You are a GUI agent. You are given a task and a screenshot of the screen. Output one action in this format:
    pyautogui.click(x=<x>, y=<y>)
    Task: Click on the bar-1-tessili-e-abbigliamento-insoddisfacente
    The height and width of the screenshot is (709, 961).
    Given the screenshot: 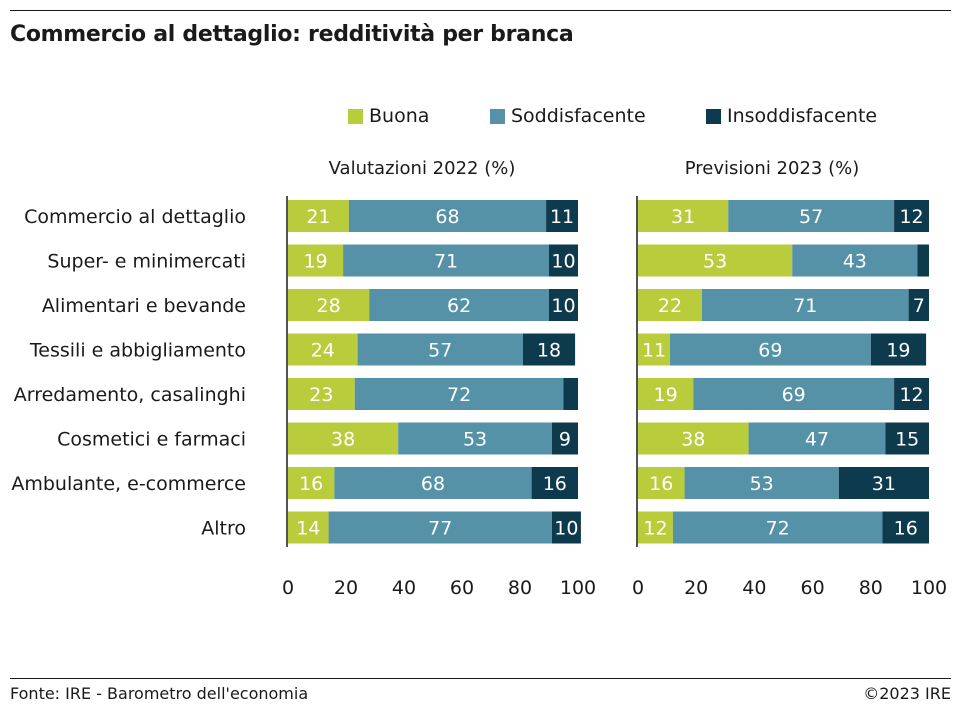 What is the action you would take?
    pyautogui.click(x=549, y=349)
    